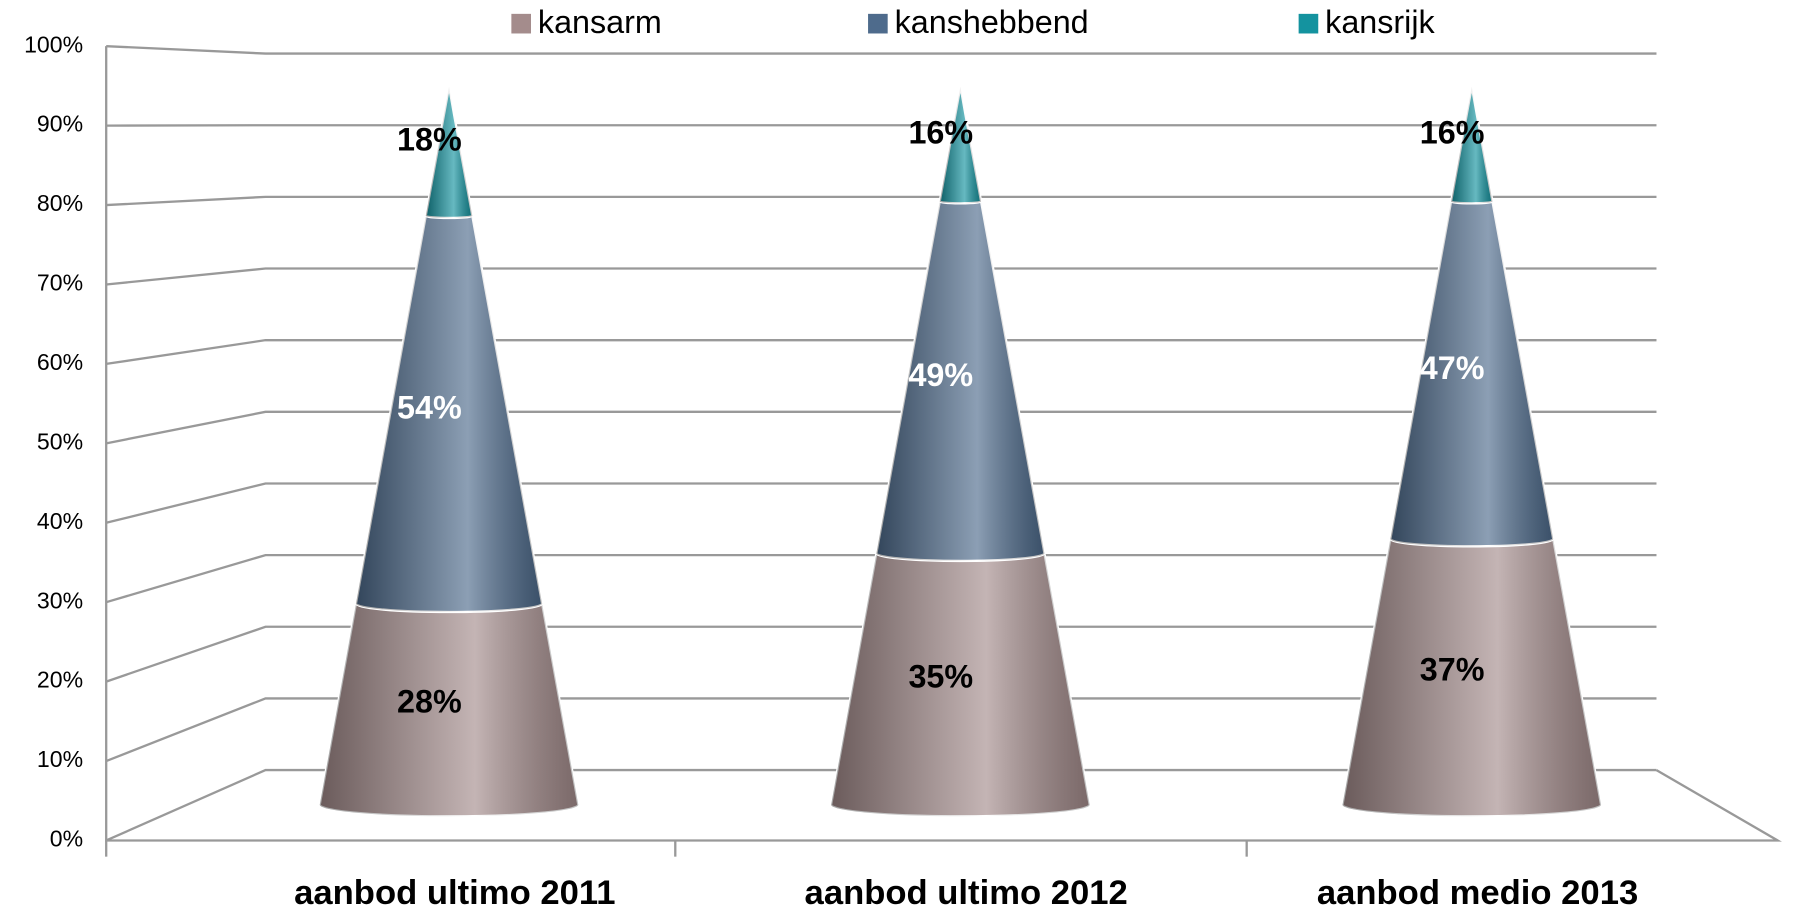 This screenshot has width=1810, height=919. I want to click on y-tick-label: 40%, so click(60, 521).